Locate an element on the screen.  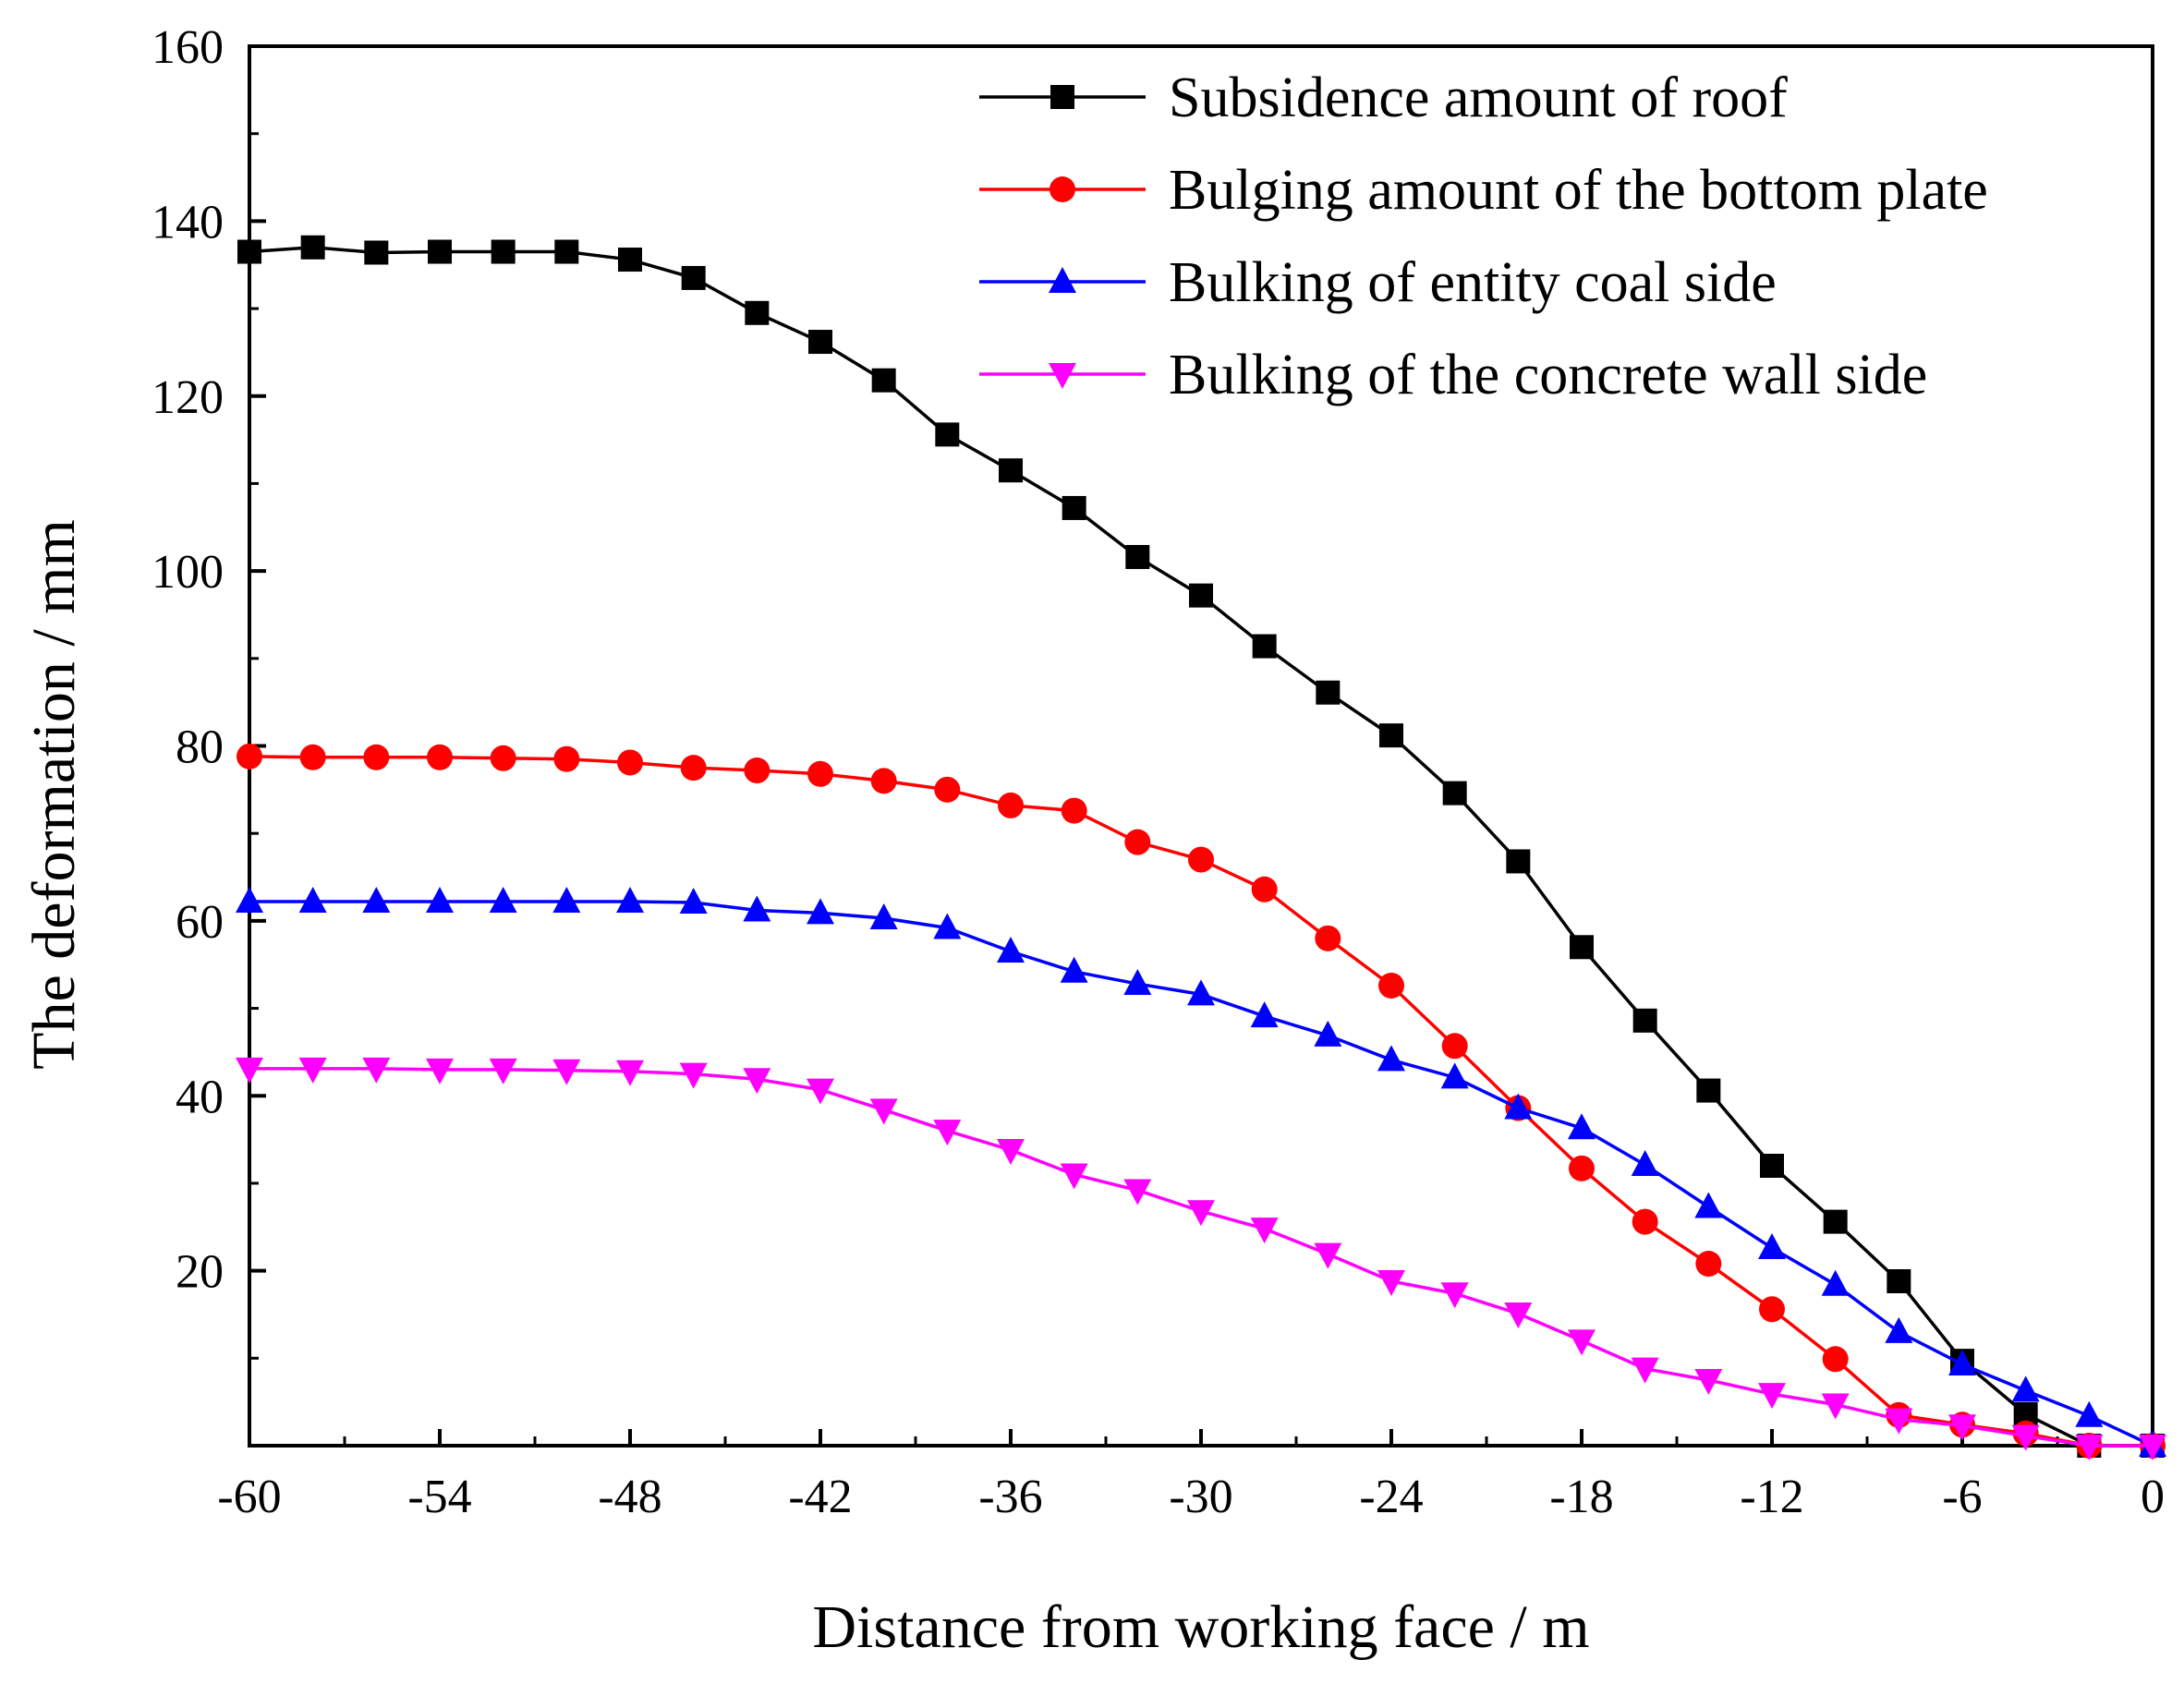
x-tick-label: -30 is located at coordinates (1200, 1497).